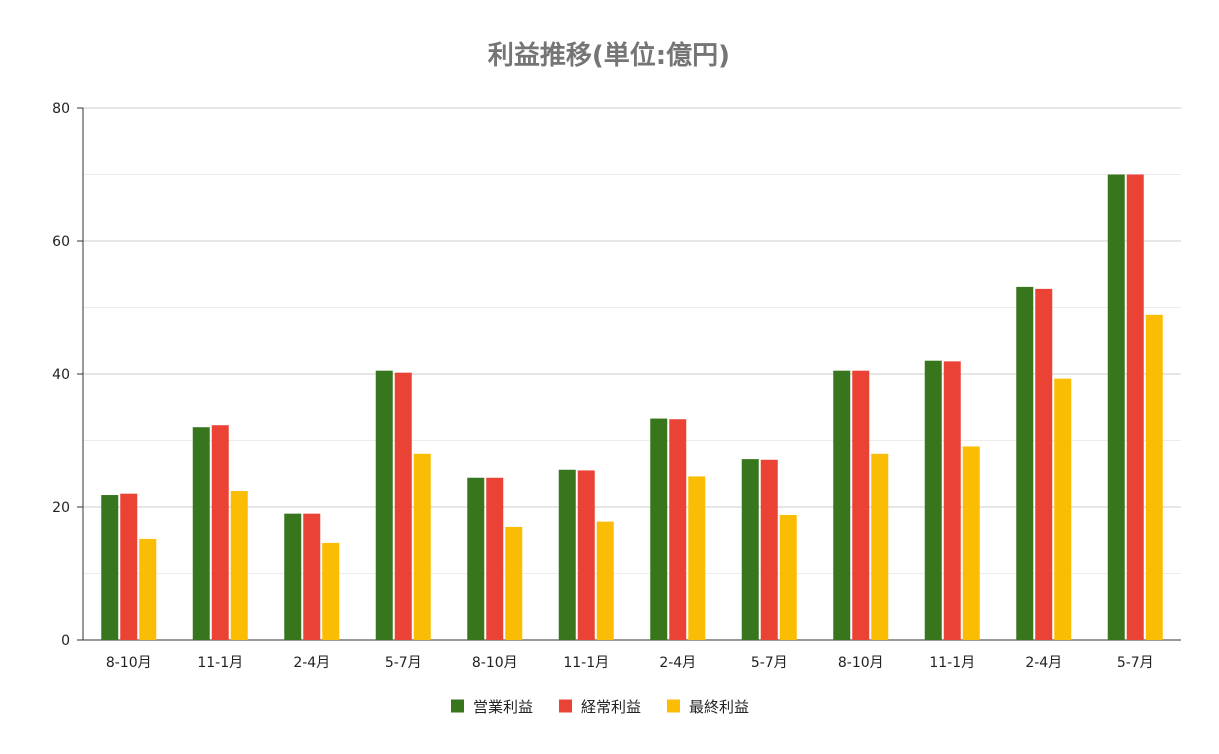 This screenshot has height=754, width=1219. I want to click on y-tick-label: 40, so click(61, 375).